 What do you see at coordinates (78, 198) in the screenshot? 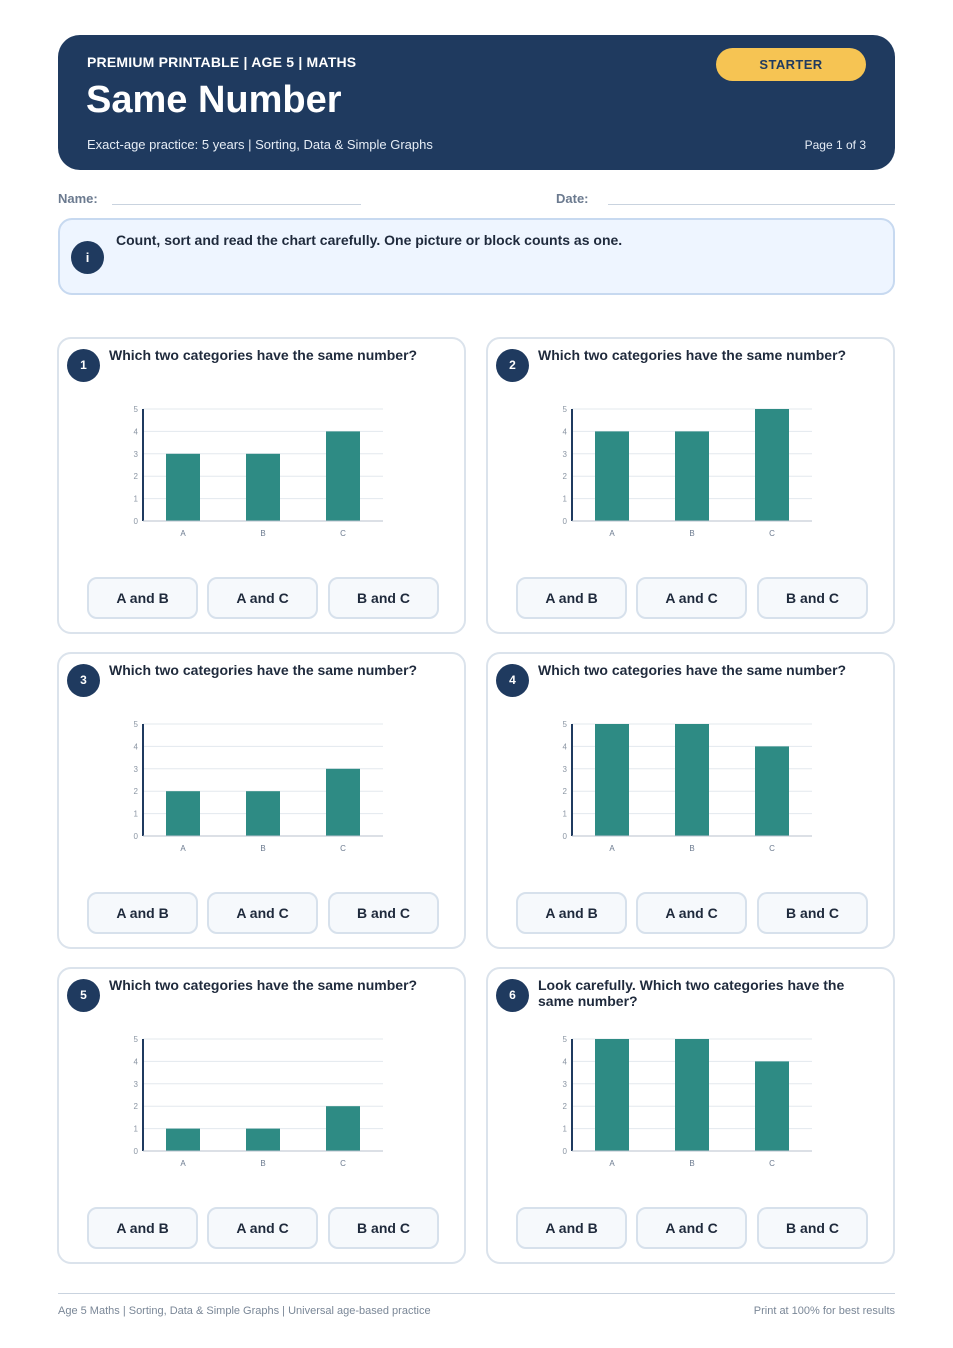
I see `name-label: Name:` at bounding box center [78, 198].